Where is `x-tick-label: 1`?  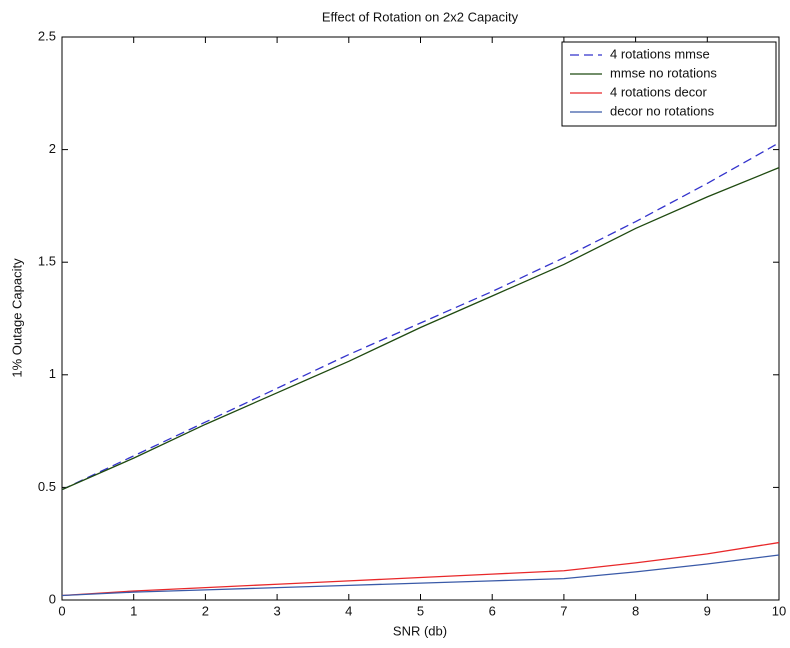 x-tick-label: 1 is located at coordinates (133, 610).